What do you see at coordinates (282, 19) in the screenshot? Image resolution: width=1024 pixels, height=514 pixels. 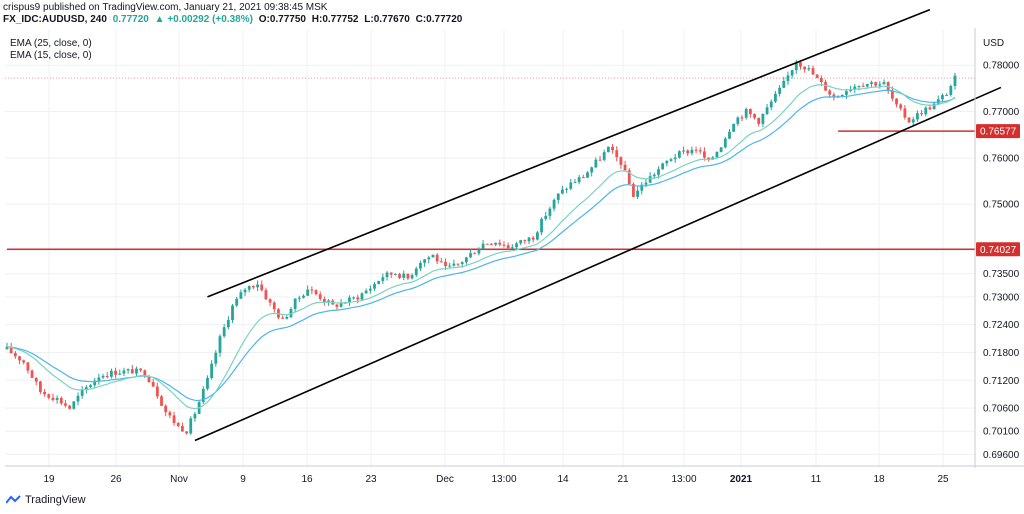 I see `open-value: O:0.77750` at bounding box center [282, 19].